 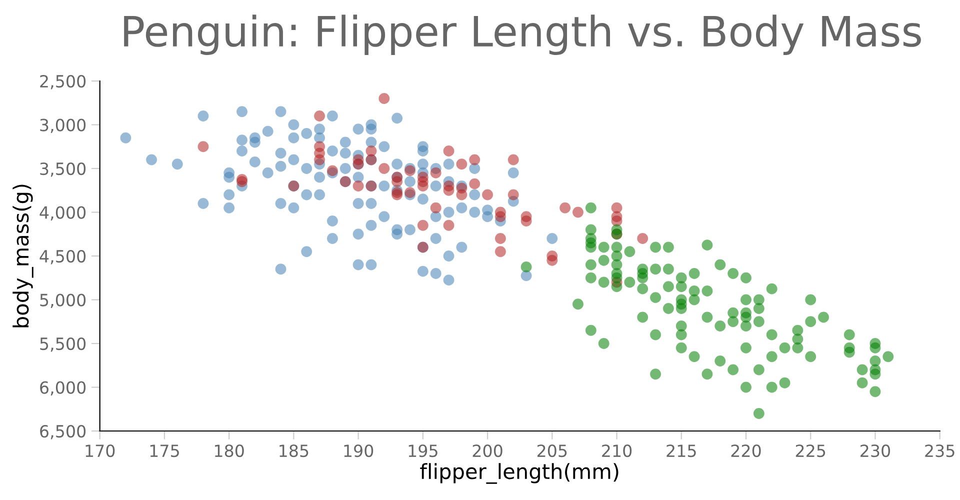 I want to click on x-tick-label: 205, so click(x=552, y=451).